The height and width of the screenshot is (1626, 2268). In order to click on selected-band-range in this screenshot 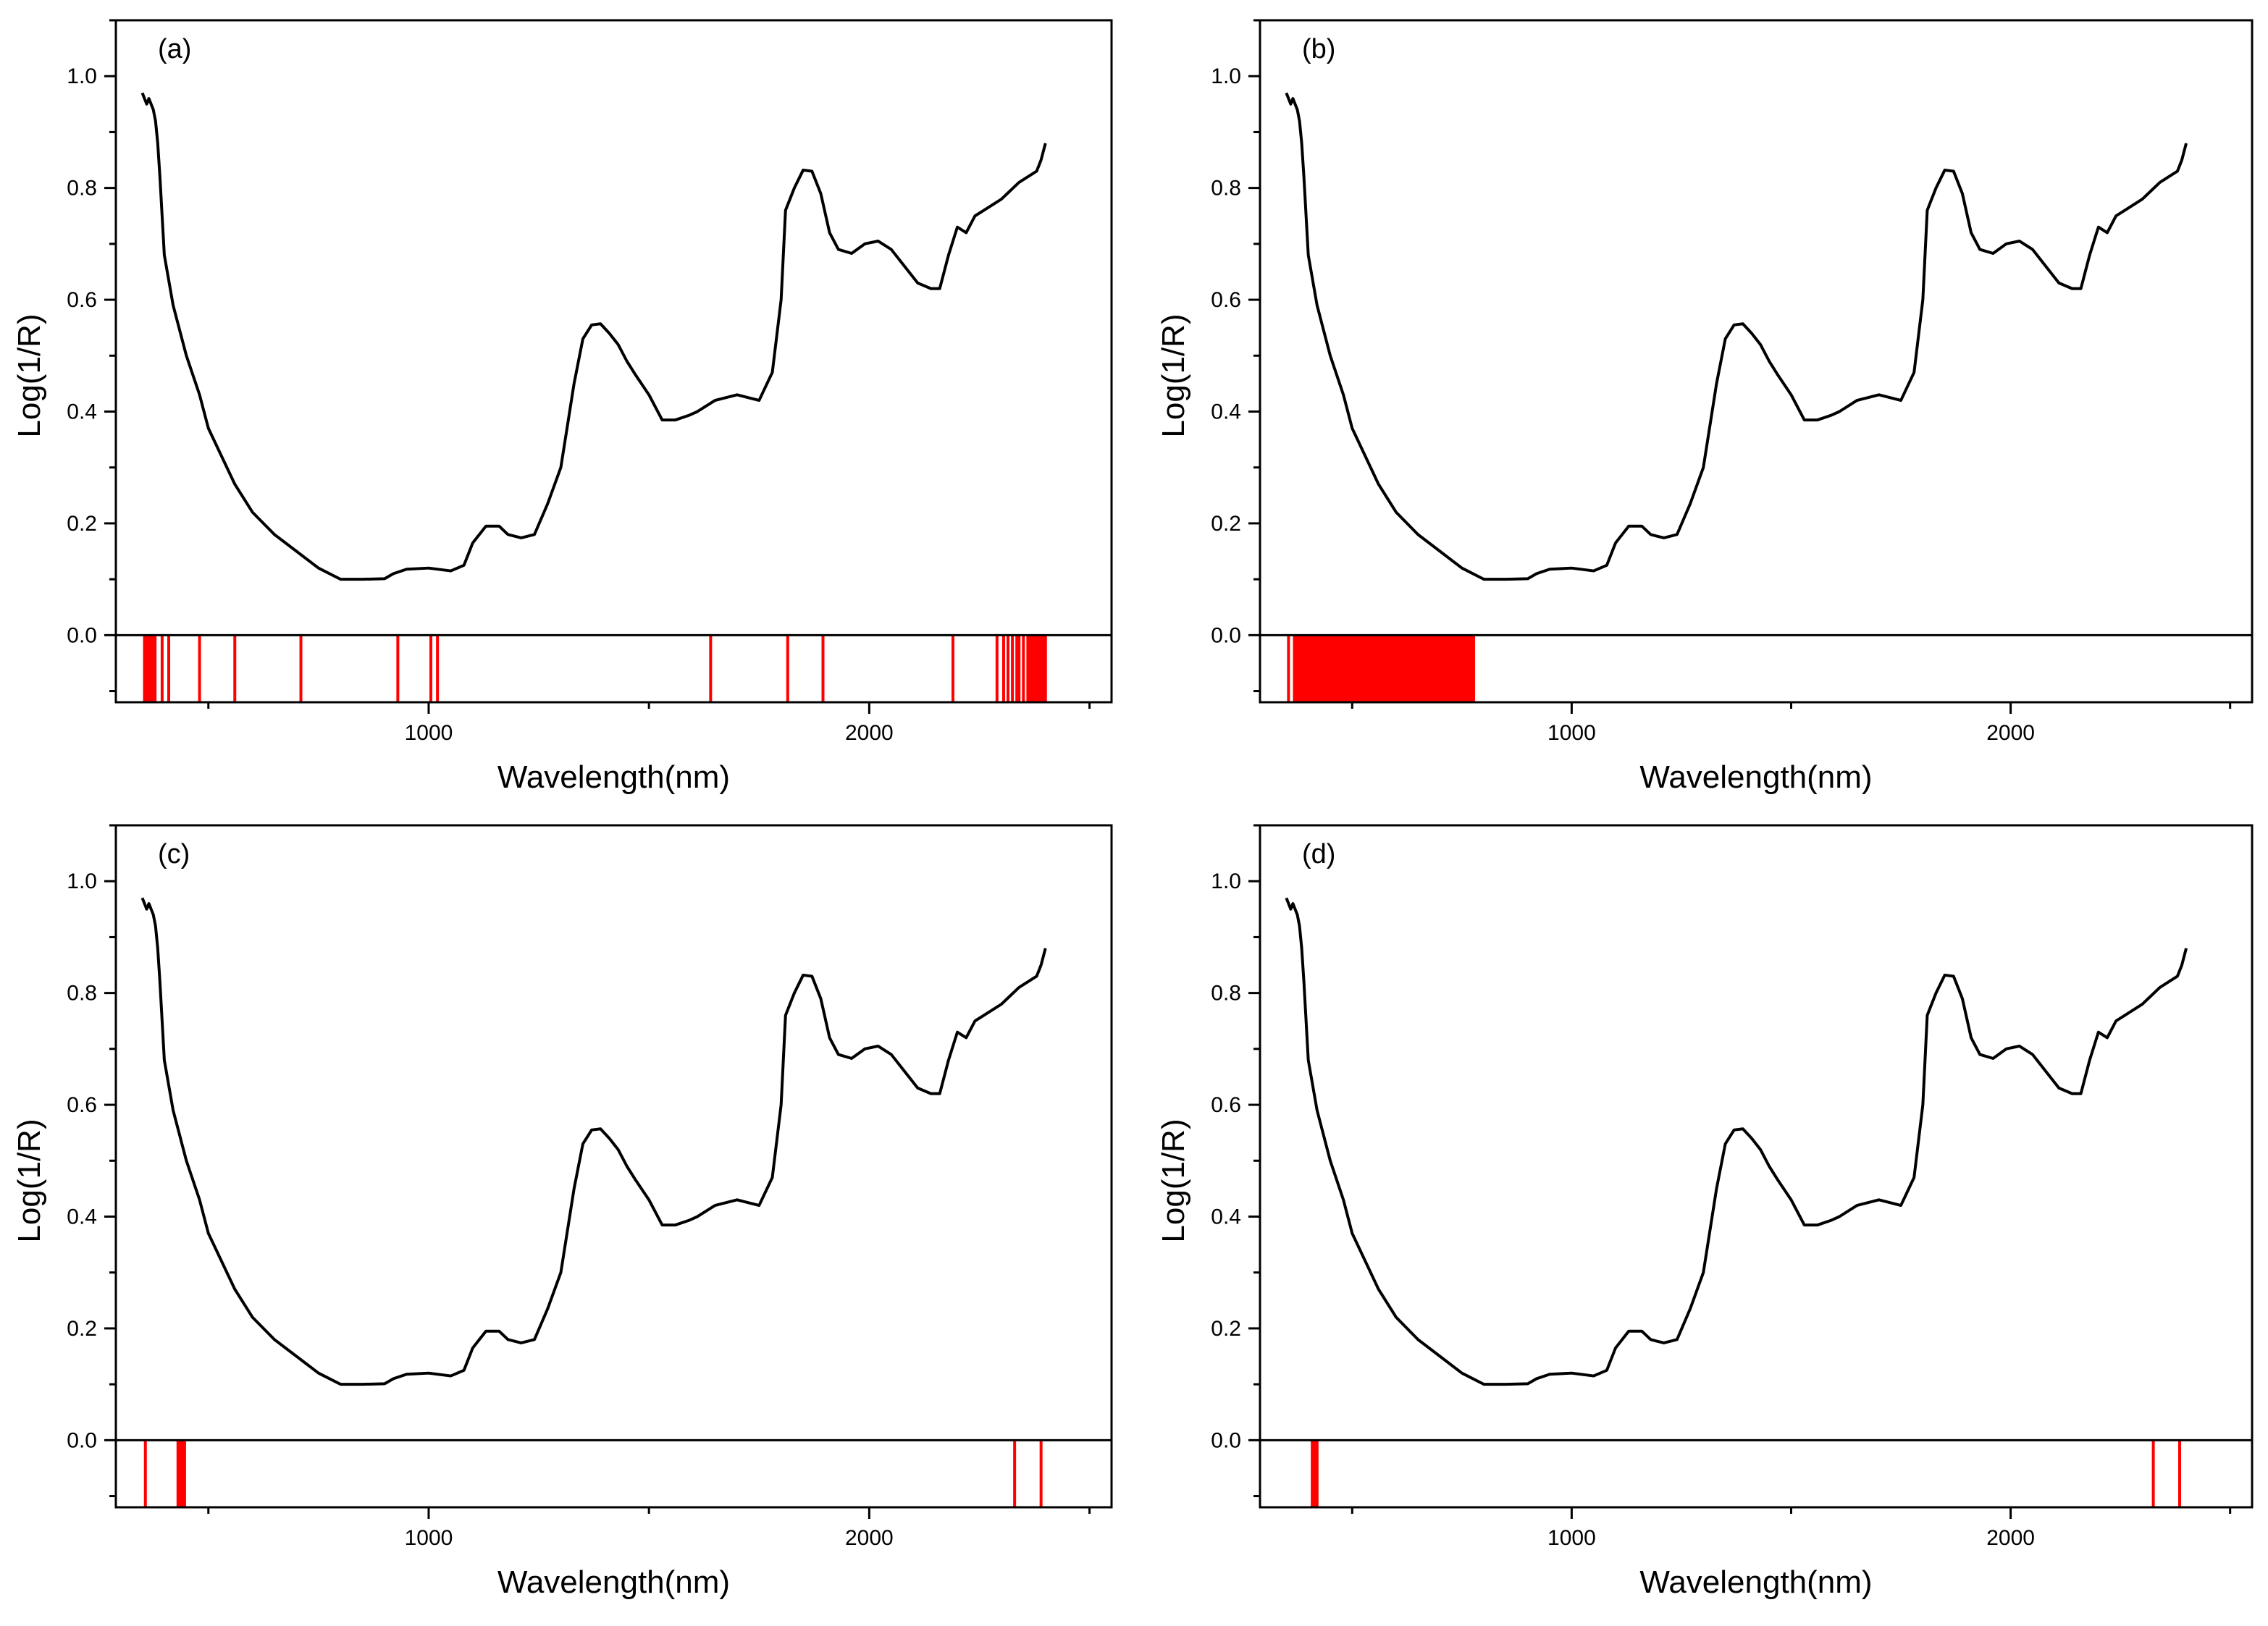, I will do `click(1384, 668)`.